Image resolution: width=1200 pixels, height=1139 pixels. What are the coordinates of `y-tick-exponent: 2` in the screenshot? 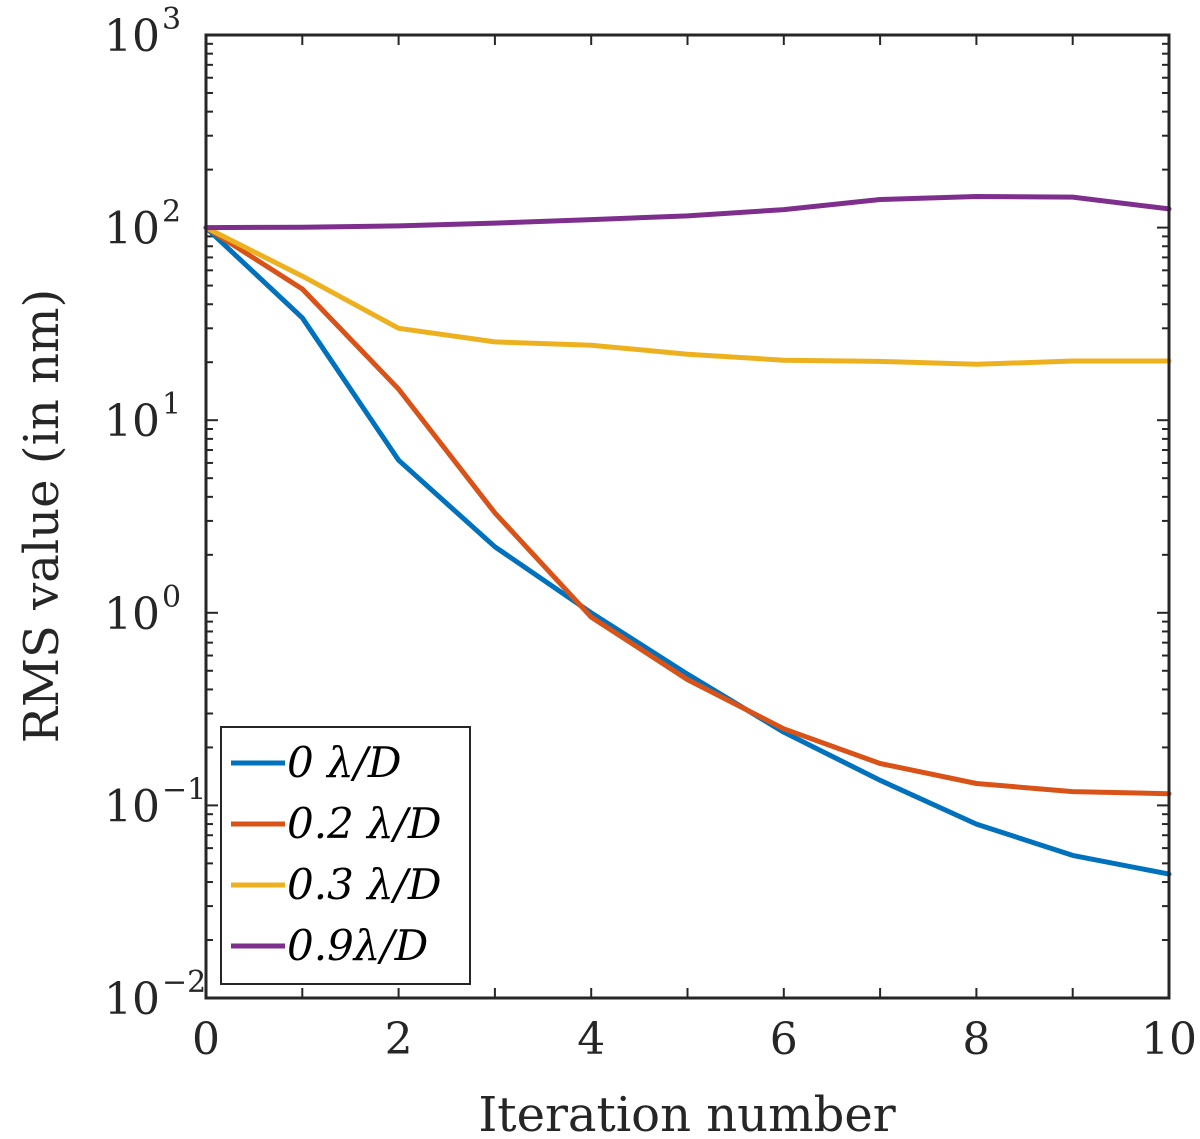 It's located at (171, 212).